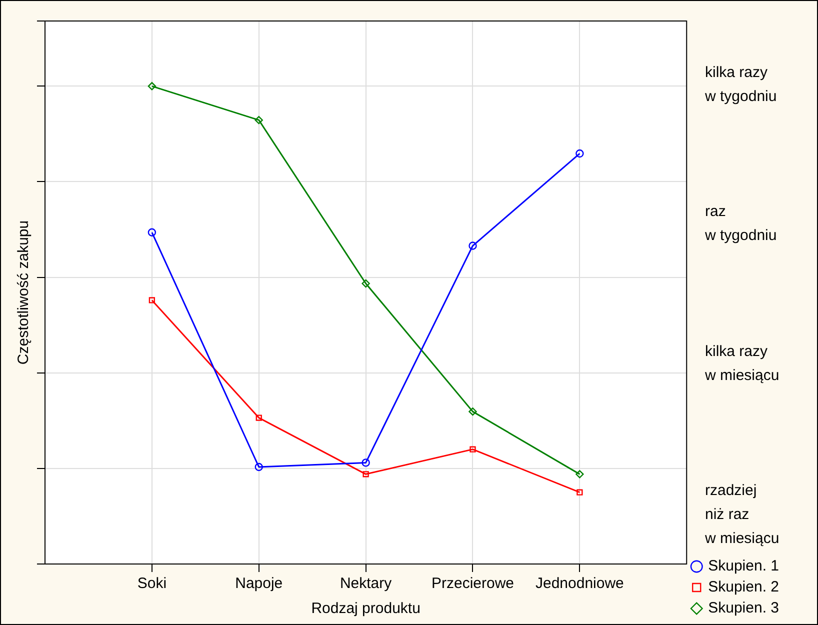 This screenshot has width=818, height=625. I want to click on legend-label: Skupien. 2, so click(744, 587).